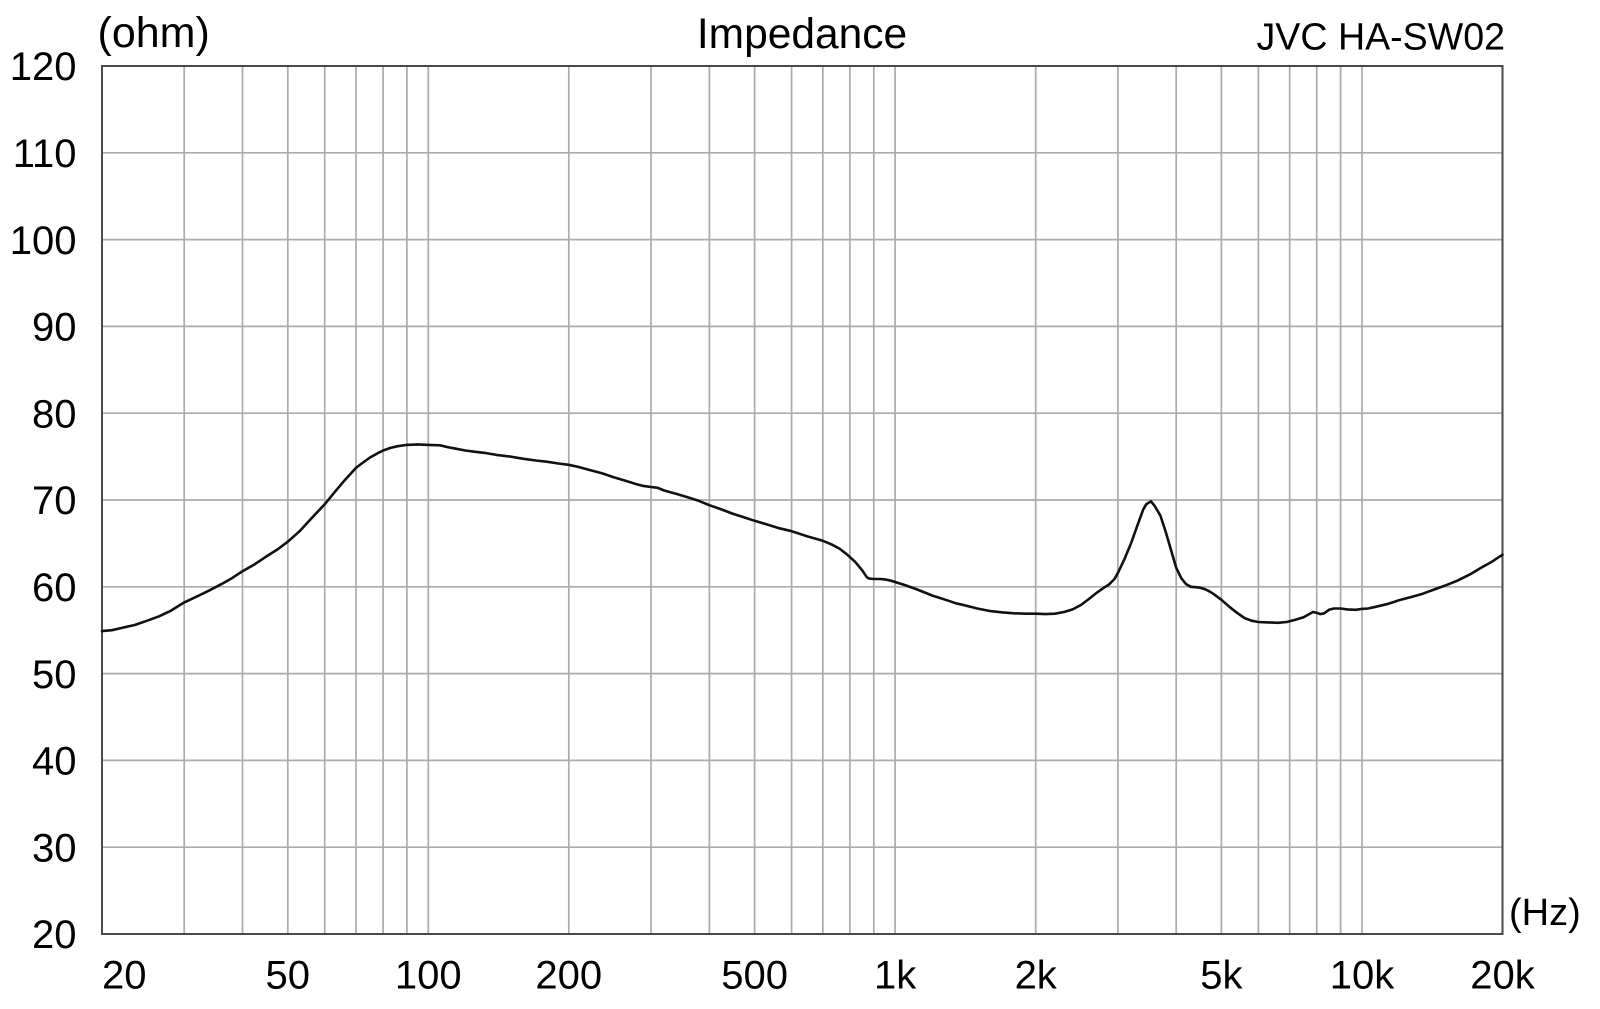  Describe the element at coordinates (54, 762) in the screenshot. I see `svg-text: 40` at that location.